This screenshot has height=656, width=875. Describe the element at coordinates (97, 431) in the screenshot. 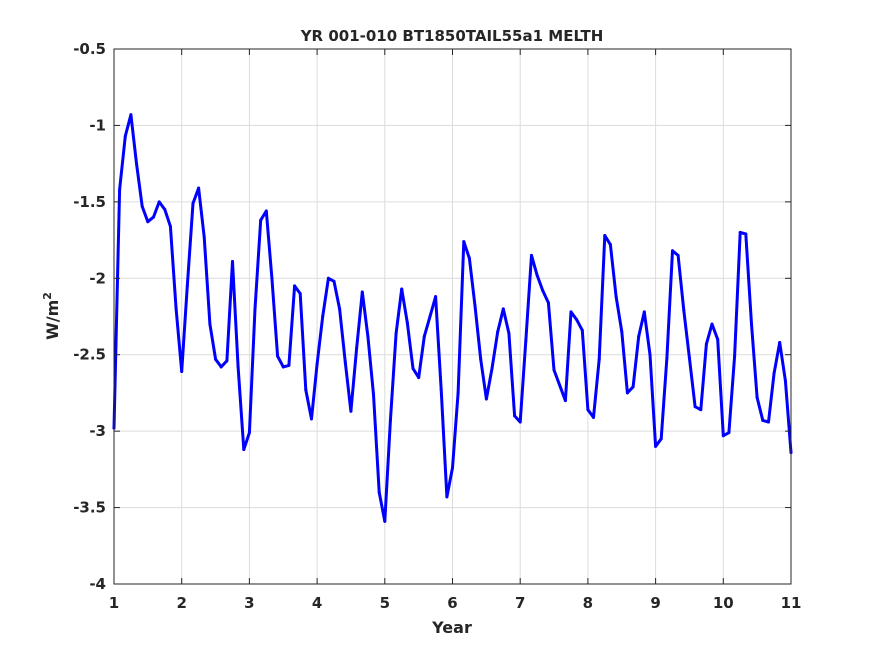

I see `y-tick-label: -3` at that location.